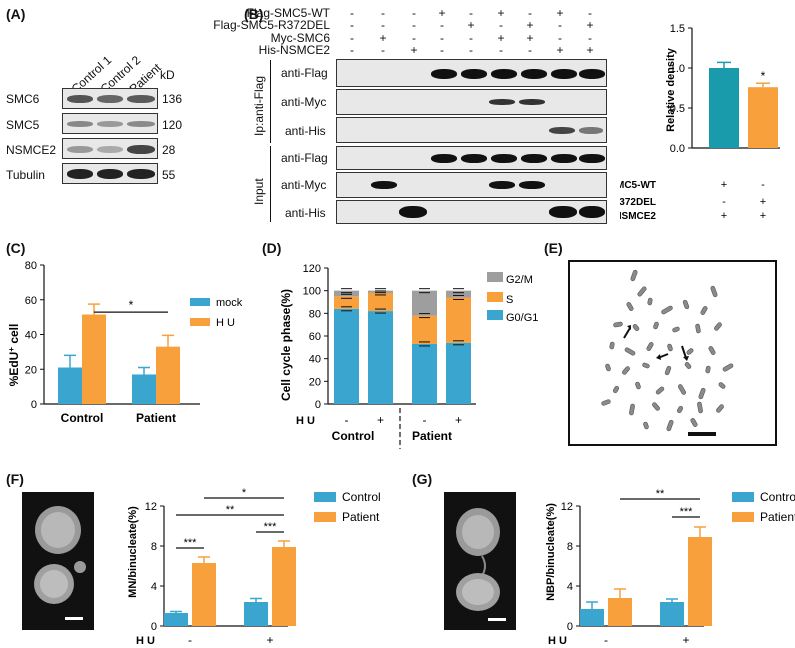  What do you see at coordinates (131, 305) in the screenshot?
I see `significance-star: *` at bounding box center [131, 305].